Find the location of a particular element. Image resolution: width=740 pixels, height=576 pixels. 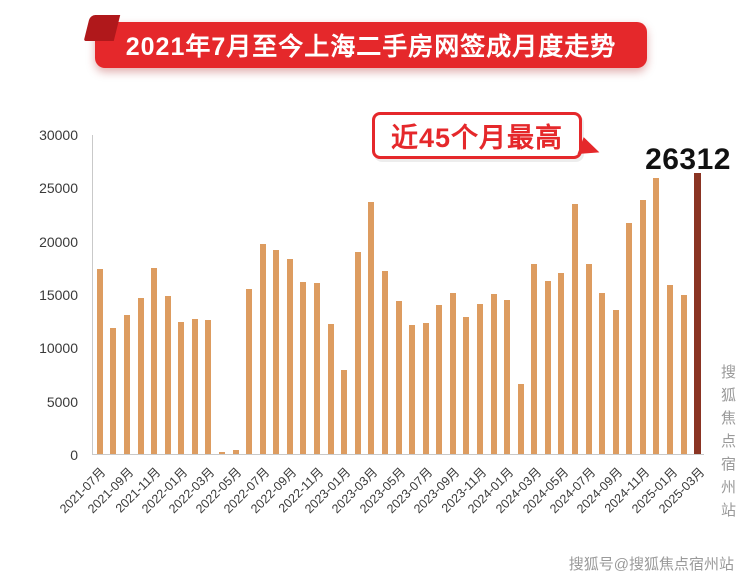

y-axis: 0 5000 10000 15000 20000 25000 30000 is located at coordinates (43, 295).